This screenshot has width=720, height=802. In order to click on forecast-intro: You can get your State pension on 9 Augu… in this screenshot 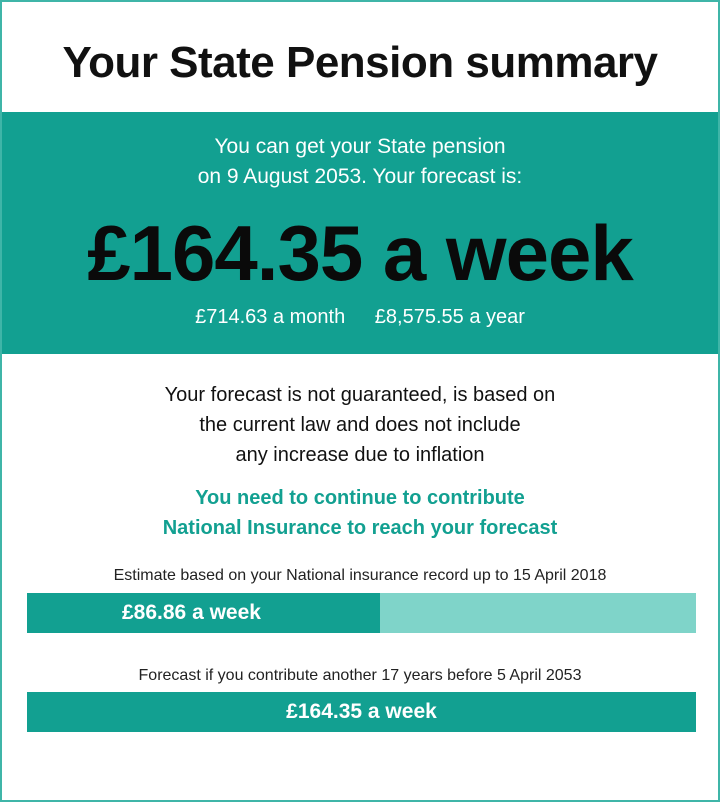, I will do `click(360, 162)`.